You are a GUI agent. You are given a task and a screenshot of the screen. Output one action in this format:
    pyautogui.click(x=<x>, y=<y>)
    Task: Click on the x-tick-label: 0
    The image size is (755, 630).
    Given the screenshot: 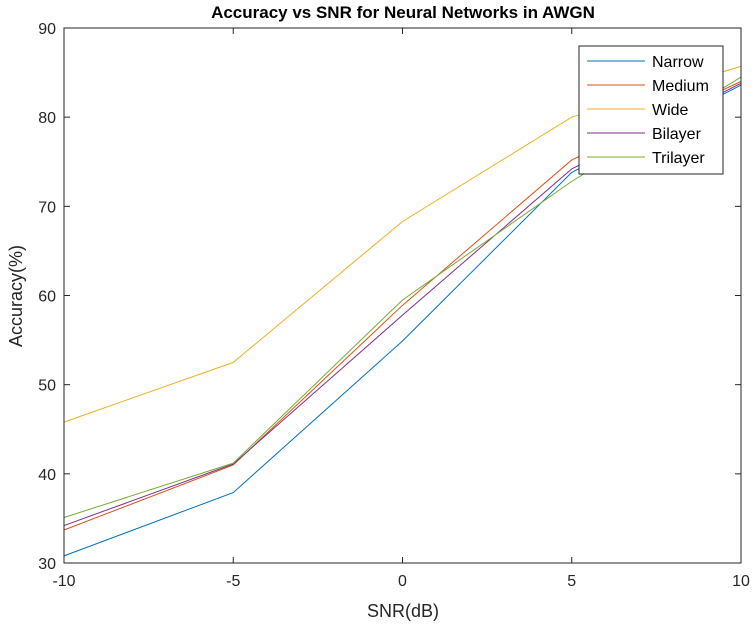 What is the action you would take?
    pyautogui.click(x=402, y=581)
    